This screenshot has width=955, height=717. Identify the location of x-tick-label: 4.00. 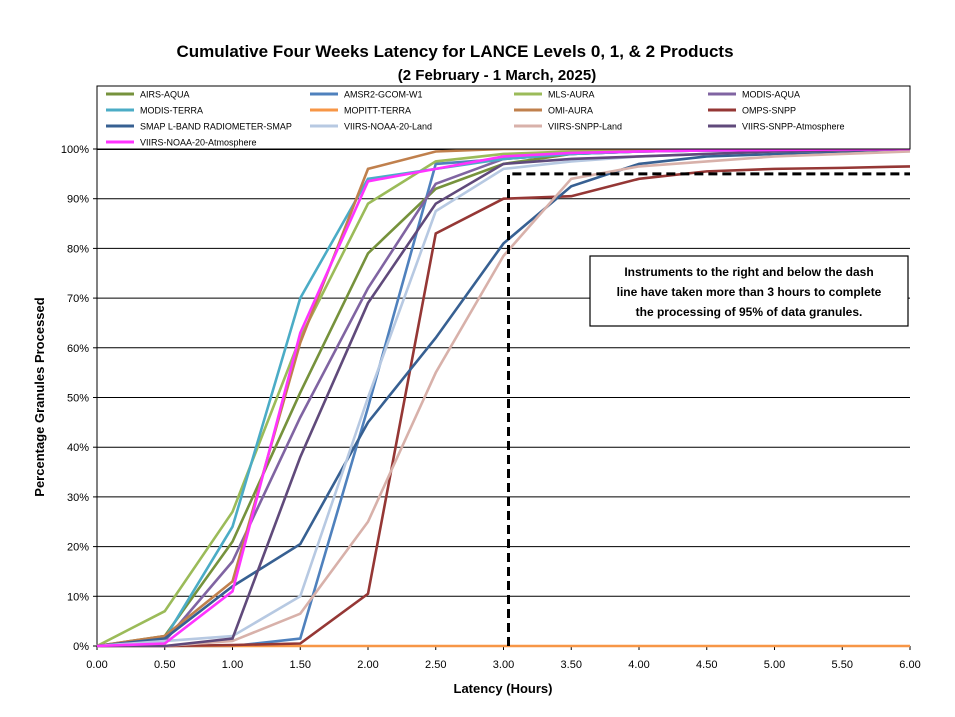
(638, 665).